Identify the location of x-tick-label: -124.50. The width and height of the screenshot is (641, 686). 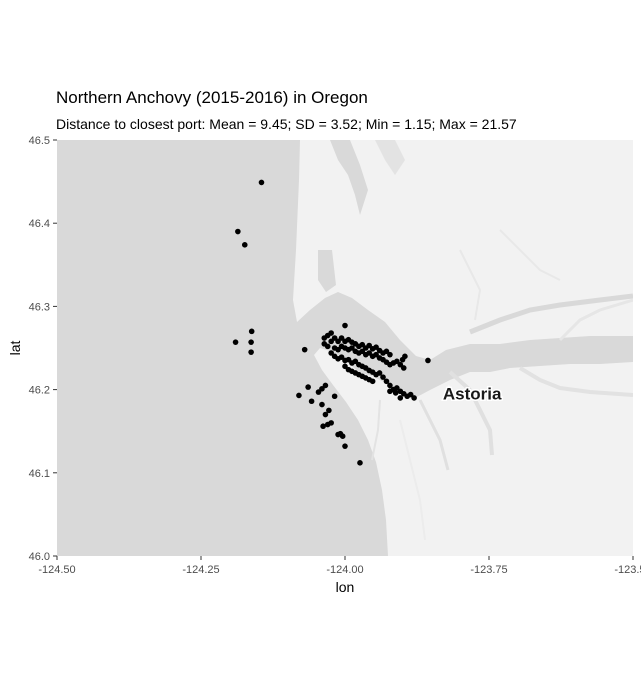
(56, 570).